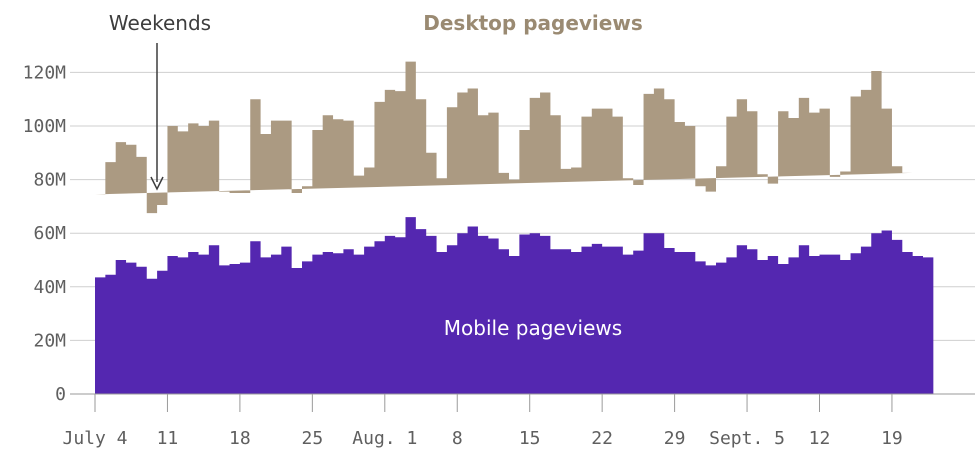 The height and width of the screenshot is (459, 980). Describe the element at coordinates (532, 23) in the screenshot. I see `desktop-series-label: Desktop pageviews` at that location.